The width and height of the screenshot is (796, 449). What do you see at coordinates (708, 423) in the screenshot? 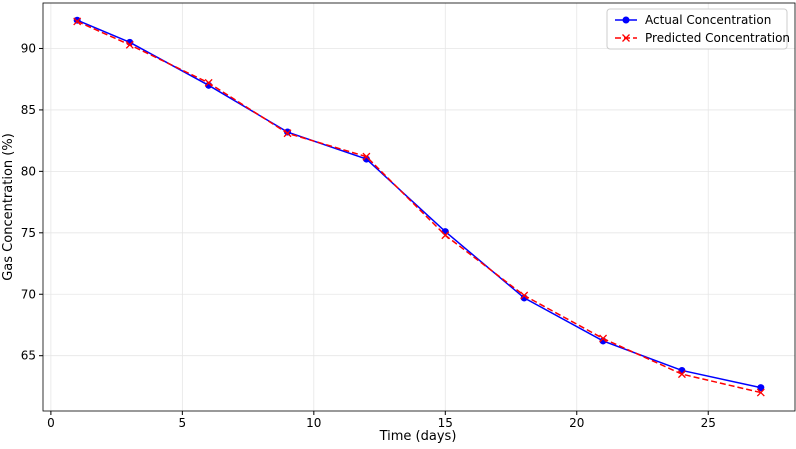
I see `x-tick-label: 25` at bounding box center [708, 423].